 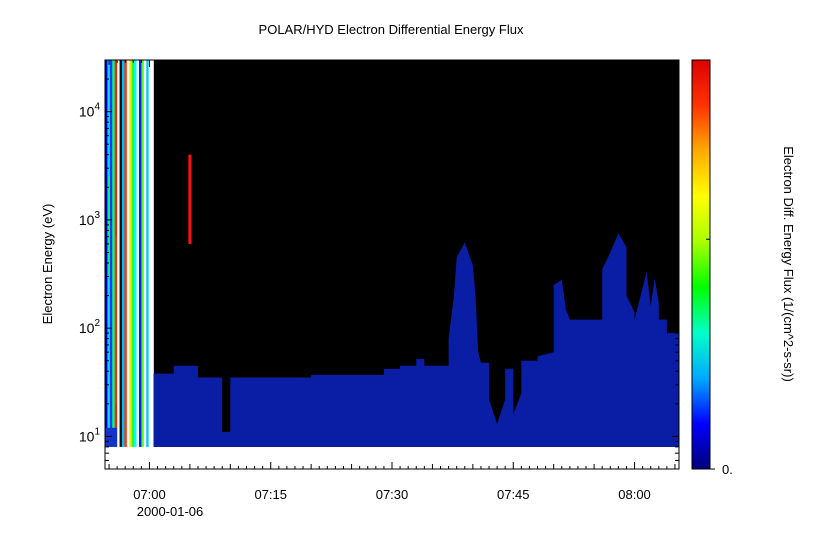 What do you see at coordinates (170, 511) in the screenshot?
I see `x-date-label: 2000-01-06` at bounding box center [170, 511].